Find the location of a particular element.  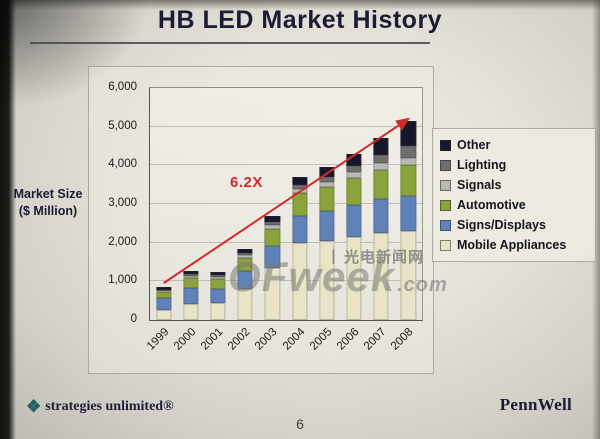

bar-2007 is located at coordinates (381, 204).